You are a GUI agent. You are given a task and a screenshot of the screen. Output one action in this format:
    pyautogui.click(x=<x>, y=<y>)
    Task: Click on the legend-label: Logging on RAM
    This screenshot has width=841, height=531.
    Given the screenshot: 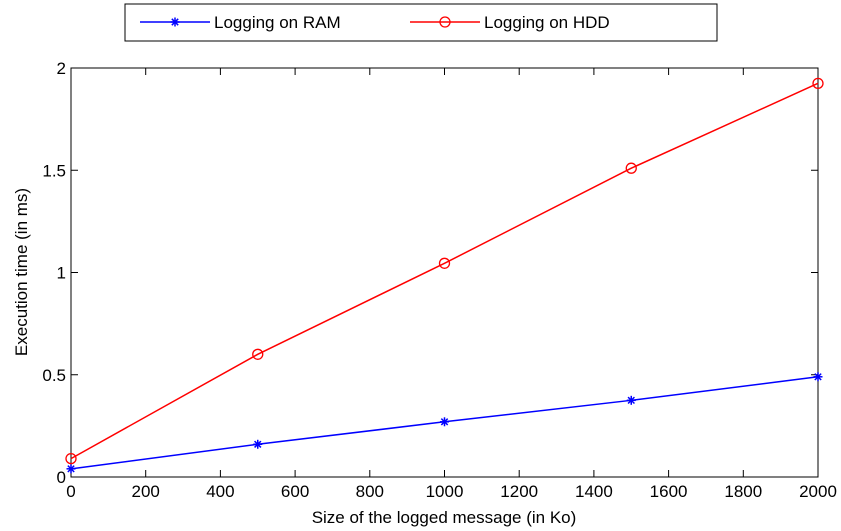 What is the action you would take?
    pyautogui.click(x=277, y=22)
    